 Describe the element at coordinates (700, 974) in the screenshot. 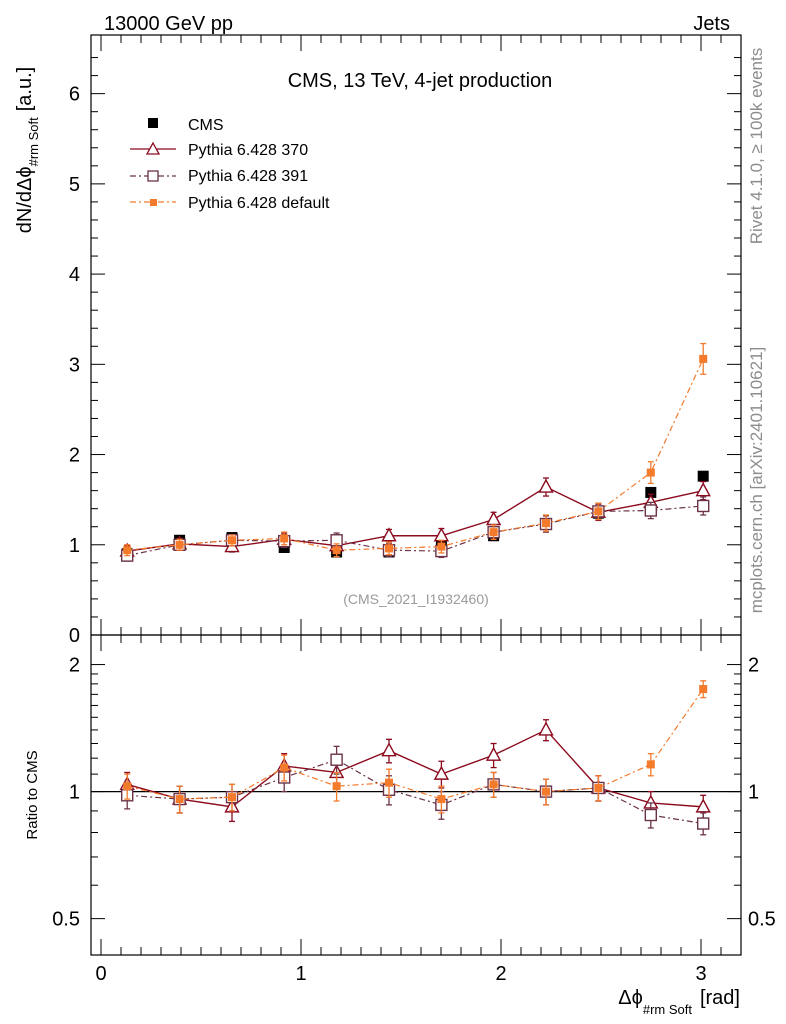

I see `x-tick-label: 3` at that location.